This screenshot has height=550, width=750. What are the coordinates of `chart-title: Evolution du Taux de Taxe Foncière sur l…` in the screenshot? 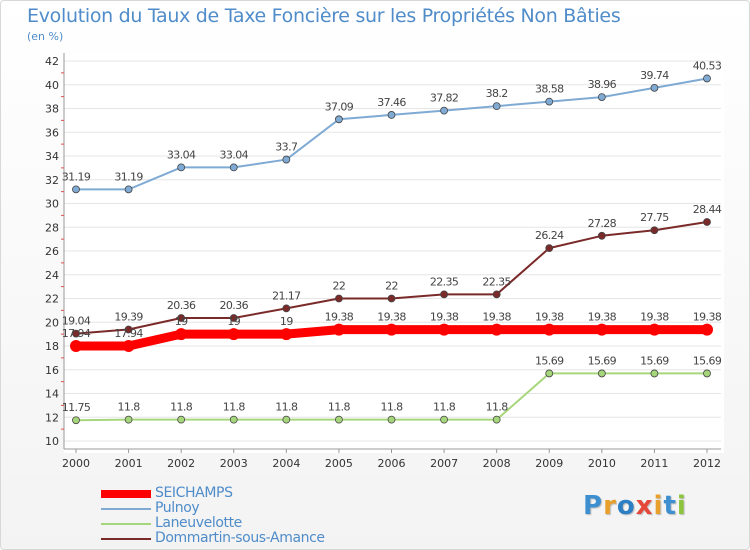 It's located at (324, 16).